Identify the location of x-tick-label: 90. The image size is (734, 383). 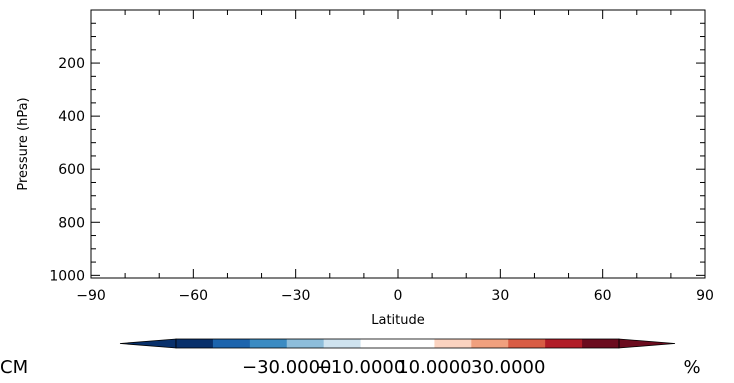
(705, 296).